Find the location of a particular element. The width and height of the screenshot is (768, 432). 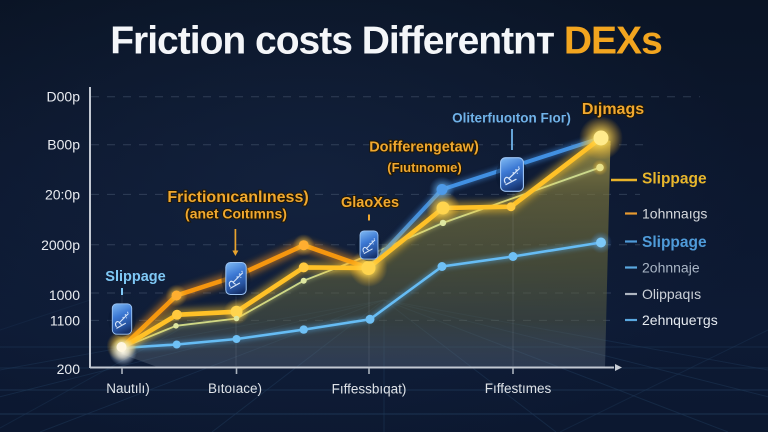

svg-text: 1000 is located at coordinates (64, 295).